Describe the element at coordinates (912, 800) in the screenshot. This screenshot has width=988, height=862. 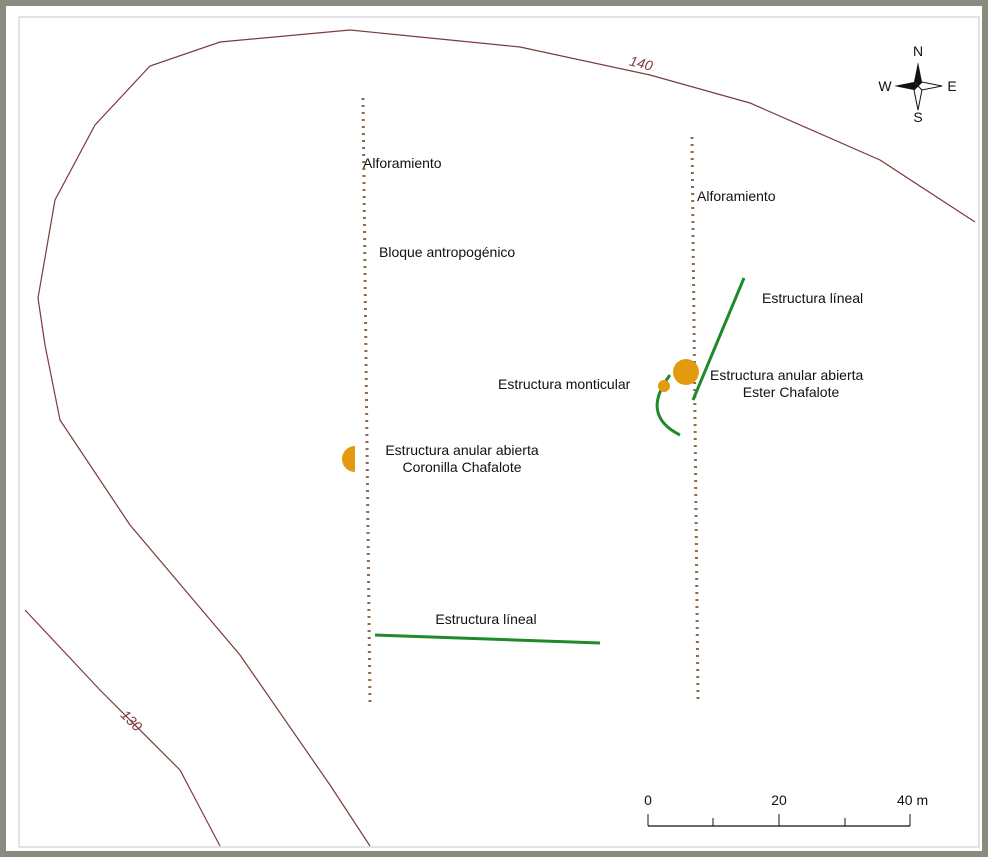
I see `scale-label: 40 m` at that location.